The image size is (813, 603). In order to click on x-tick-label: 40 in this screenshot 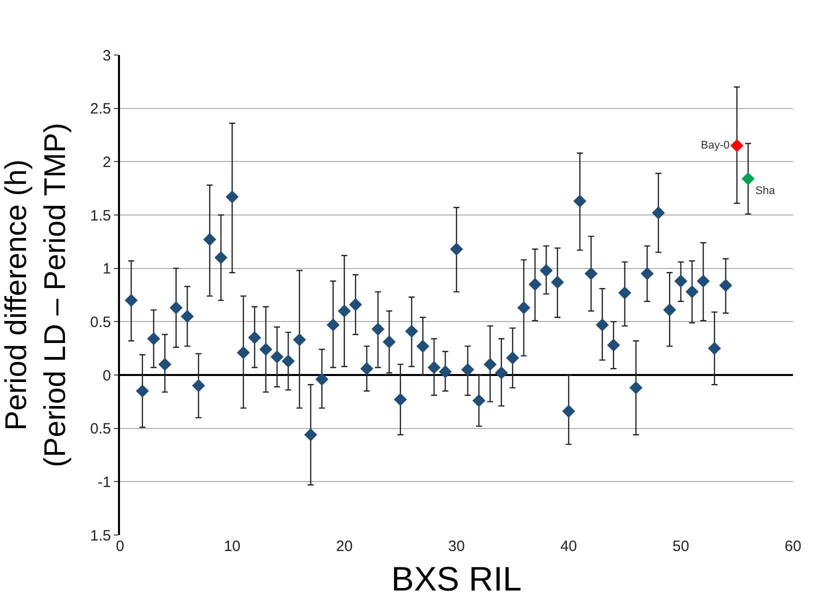, I will do `click(569, 546)`.